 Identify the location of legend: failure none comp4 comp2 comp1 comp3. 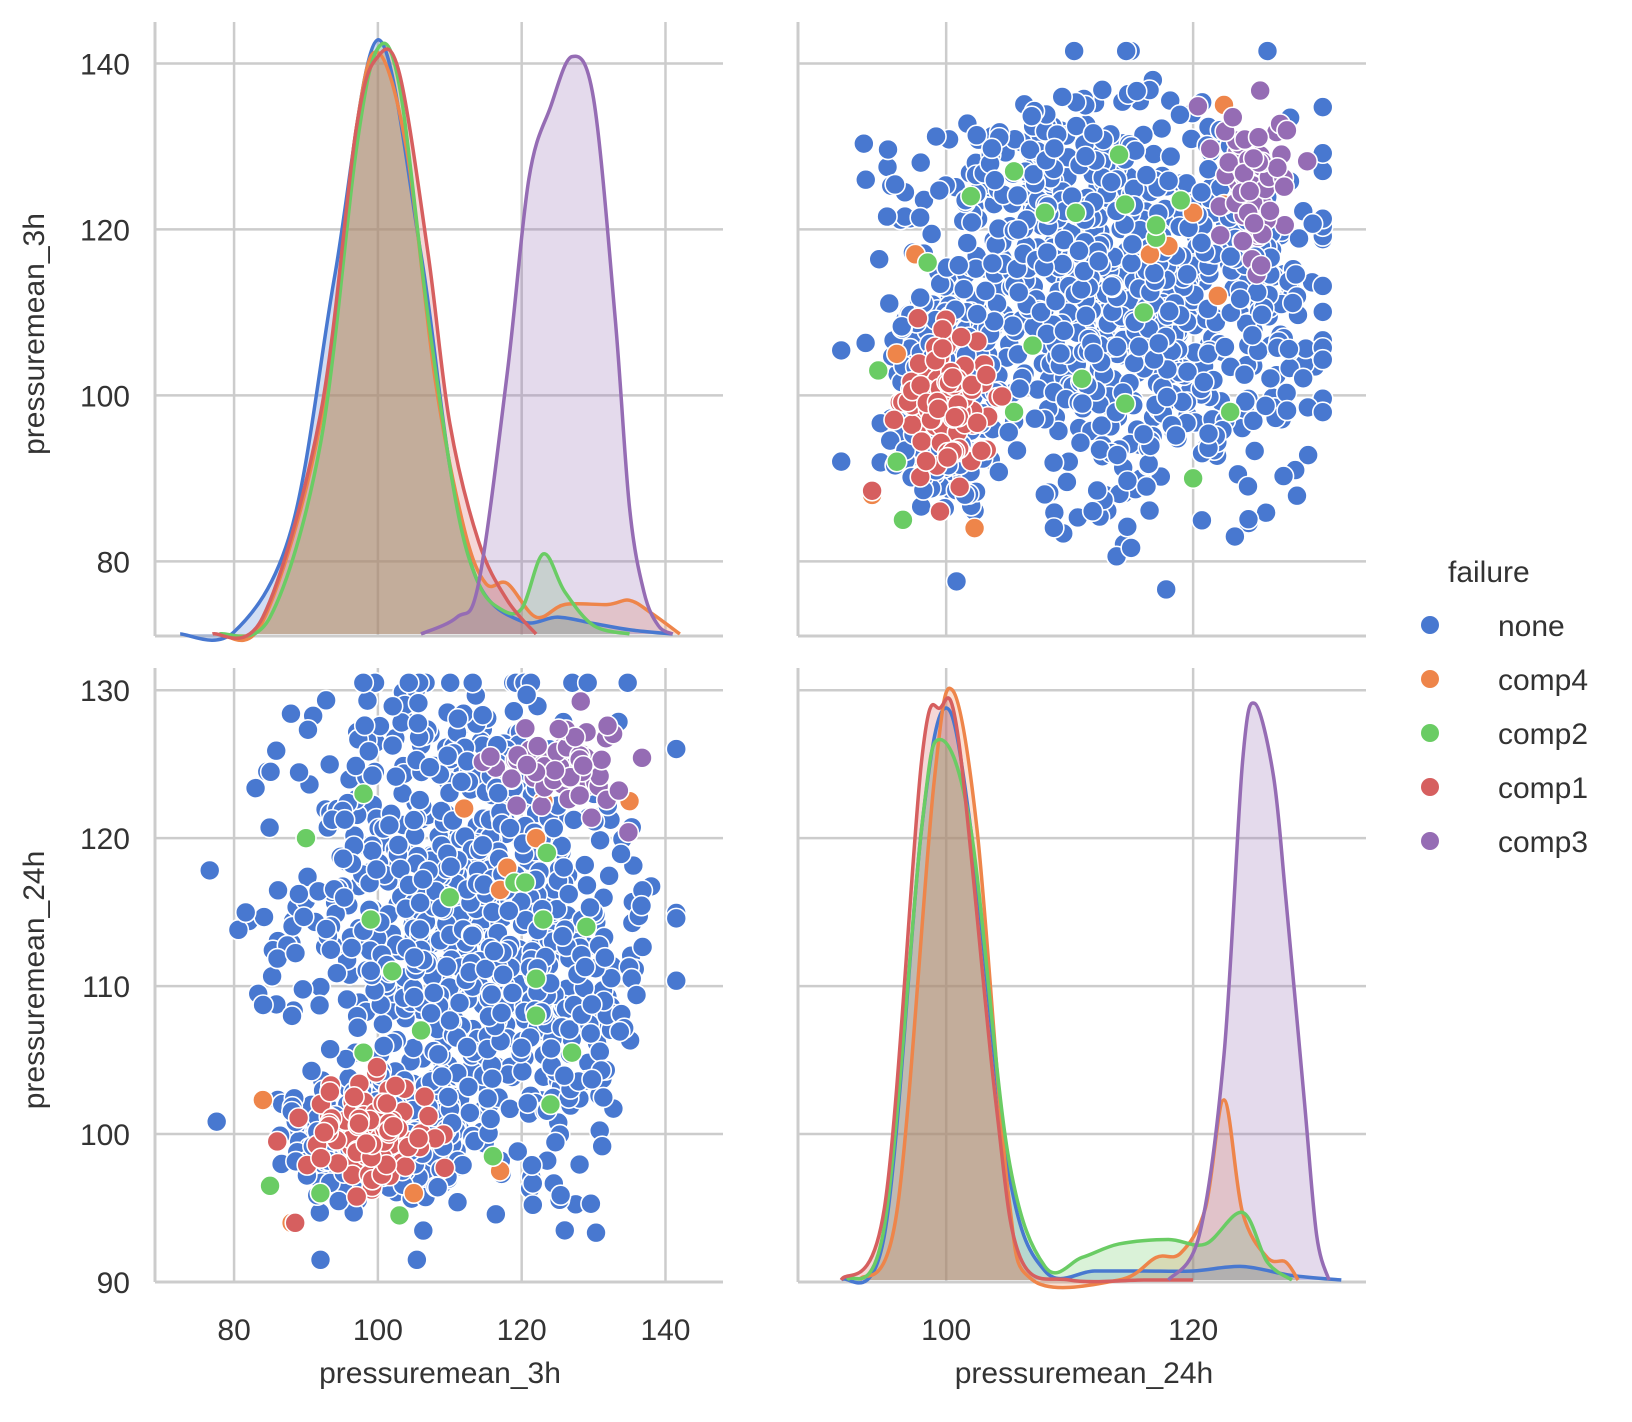
(1504, 707).